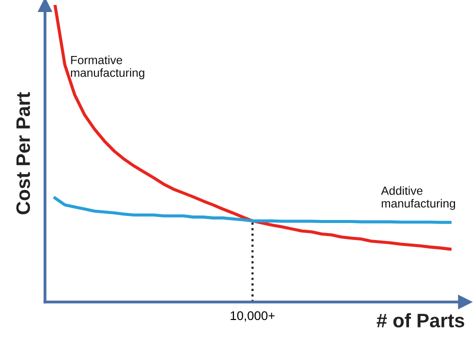 The width and height of the screenshot is (474, 340). Describe the element at coordinates (23, 153) in the screenshot. I see `y-axis-title: Cost Per Part` at that location.